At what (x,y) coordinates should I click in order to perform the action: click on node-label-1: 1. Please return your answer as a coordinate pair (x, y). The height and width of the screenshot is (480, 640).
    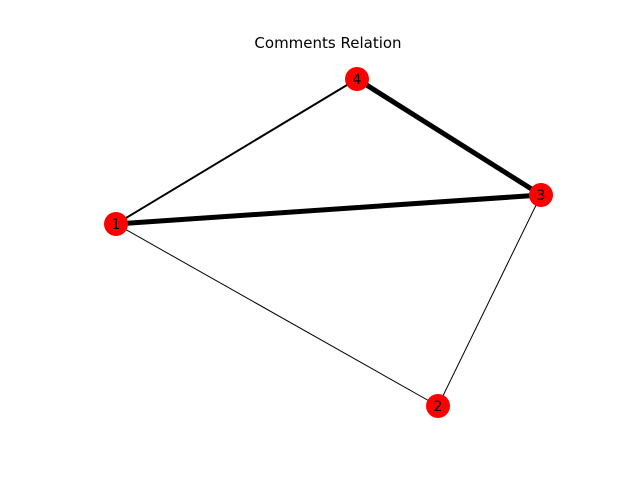
    Looking at the image, I should click on (116, 225).